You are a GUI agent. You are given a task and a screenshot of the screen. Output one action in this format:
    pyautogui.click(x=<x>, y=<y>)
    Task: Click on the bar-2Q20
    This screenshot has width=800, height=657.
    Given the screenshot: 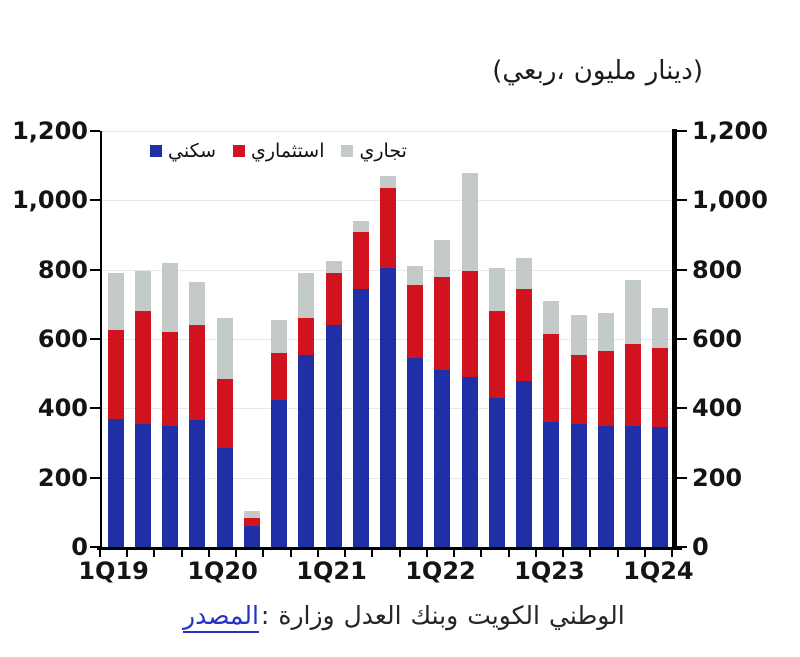 What is the action you would take?
    pyautogui.click(x=251, y=528)
    